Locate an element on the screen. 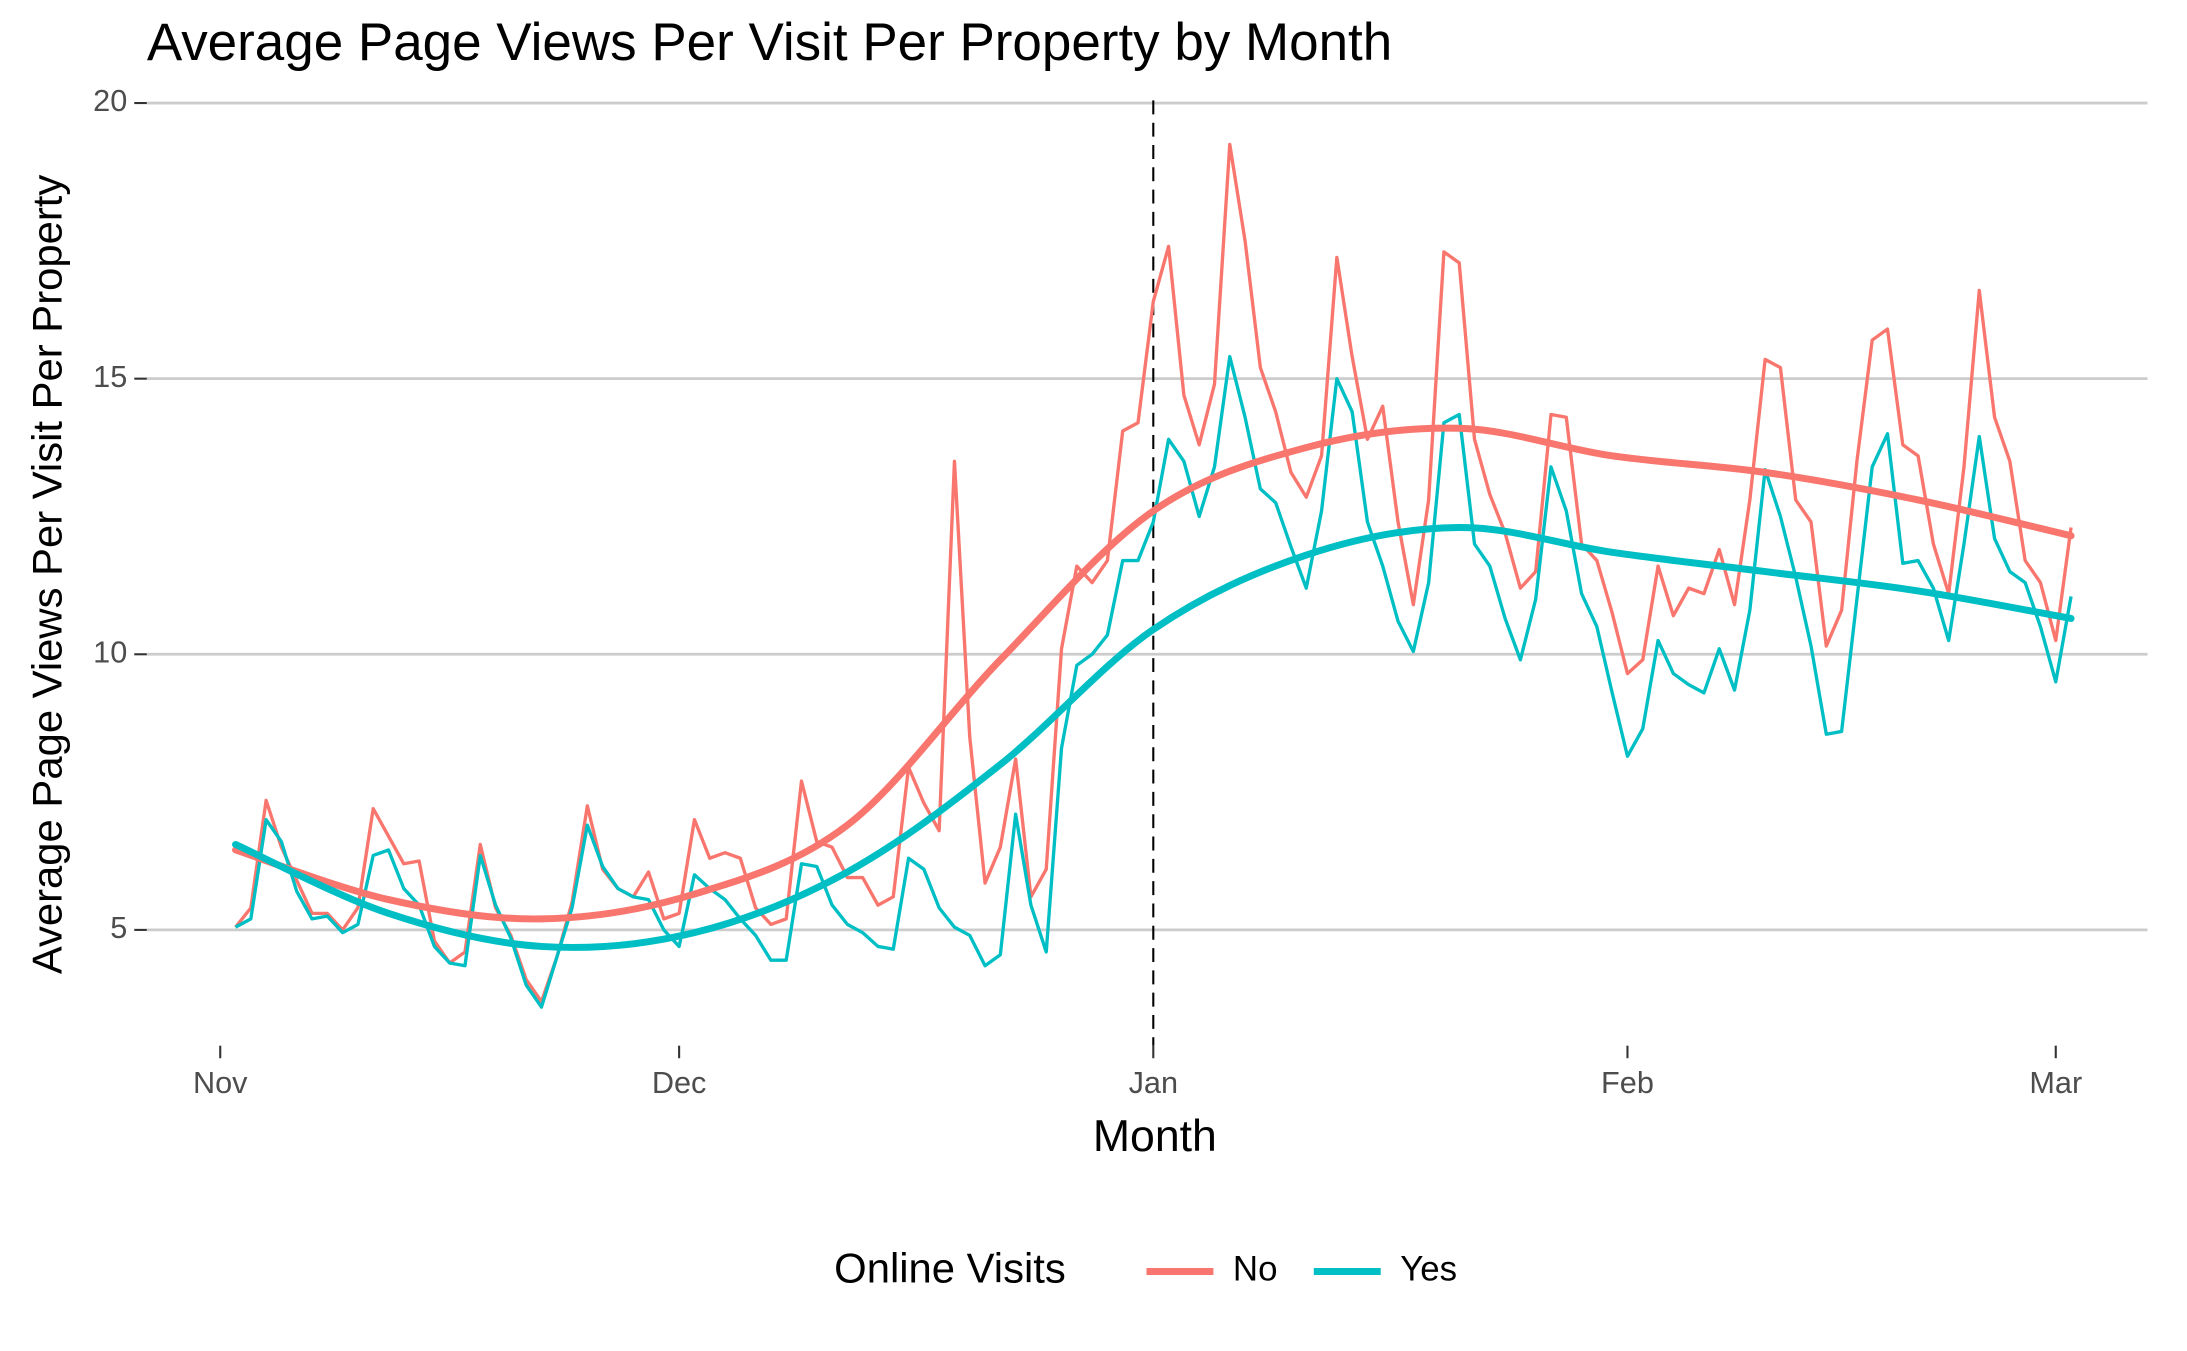  legend-label: No is located at coordinates (1255, 1269).